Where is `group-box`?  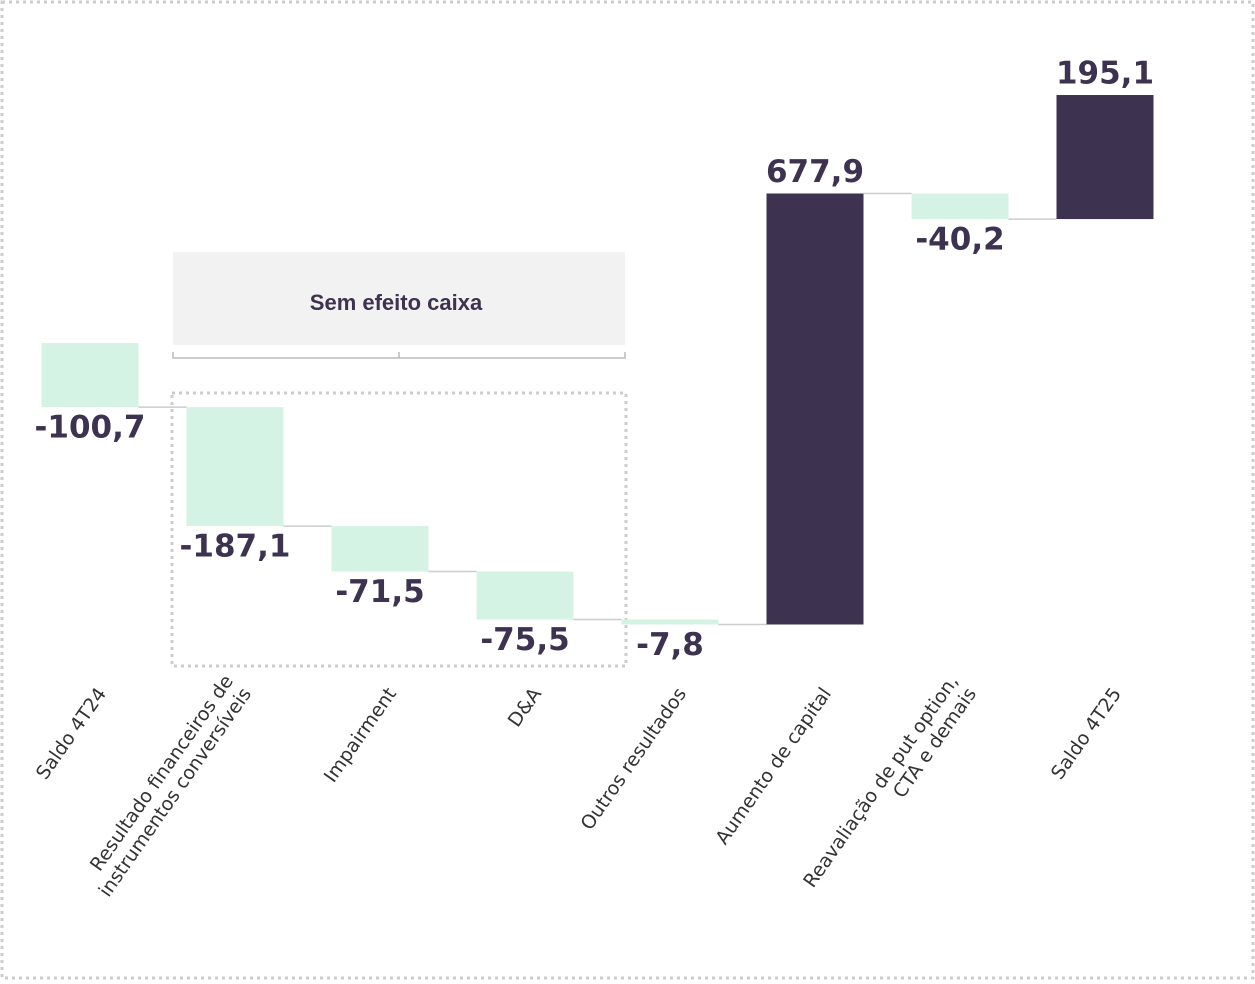
group-box is located at coordinates (399, 529).